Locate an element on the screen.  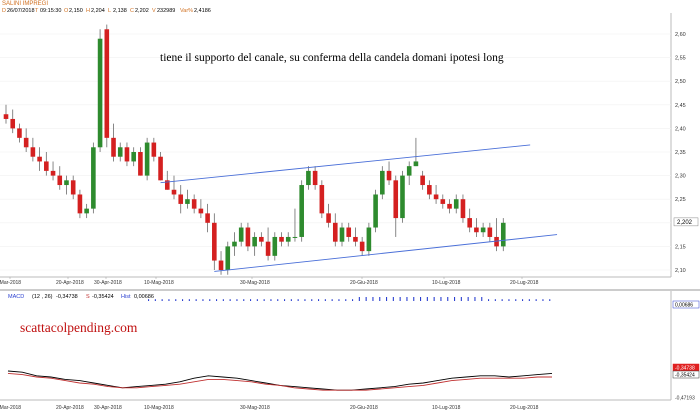
var-value: 2,4186 is located at coordinates (202, 11).